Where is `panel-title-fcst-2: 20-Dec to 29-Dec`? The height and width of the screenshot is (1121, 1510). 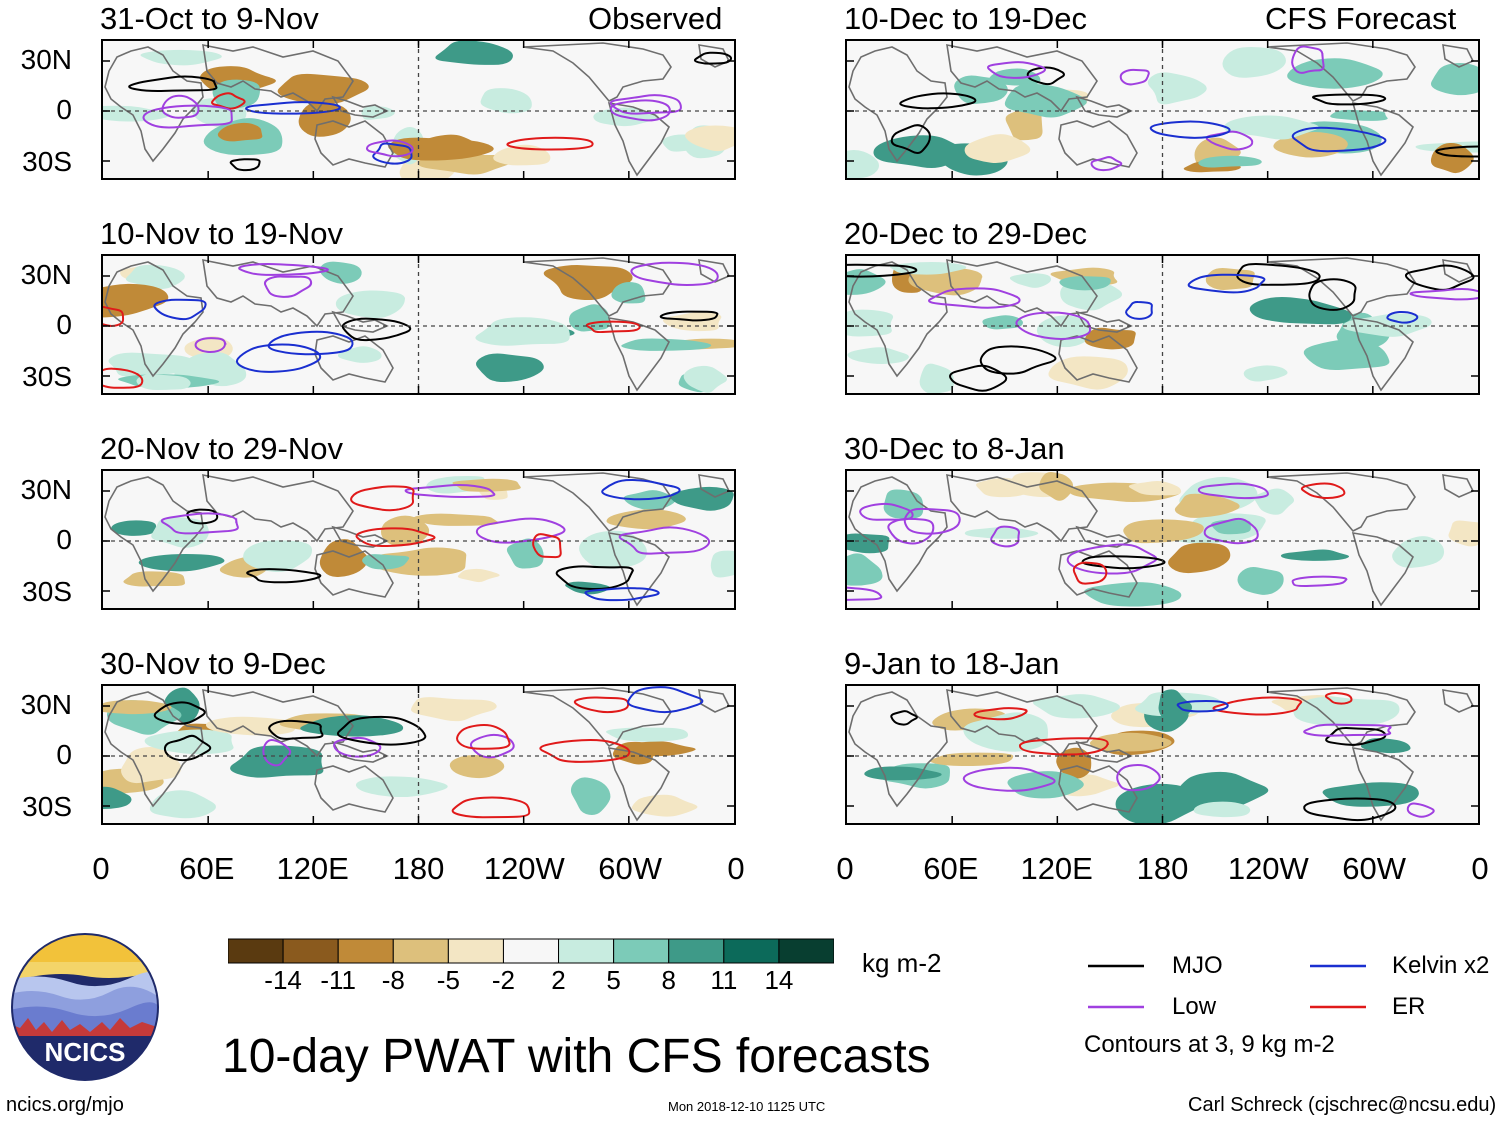
panel-title-fcst-2: 20-Dec to 29-Dec is located at coordinates (965, 233).